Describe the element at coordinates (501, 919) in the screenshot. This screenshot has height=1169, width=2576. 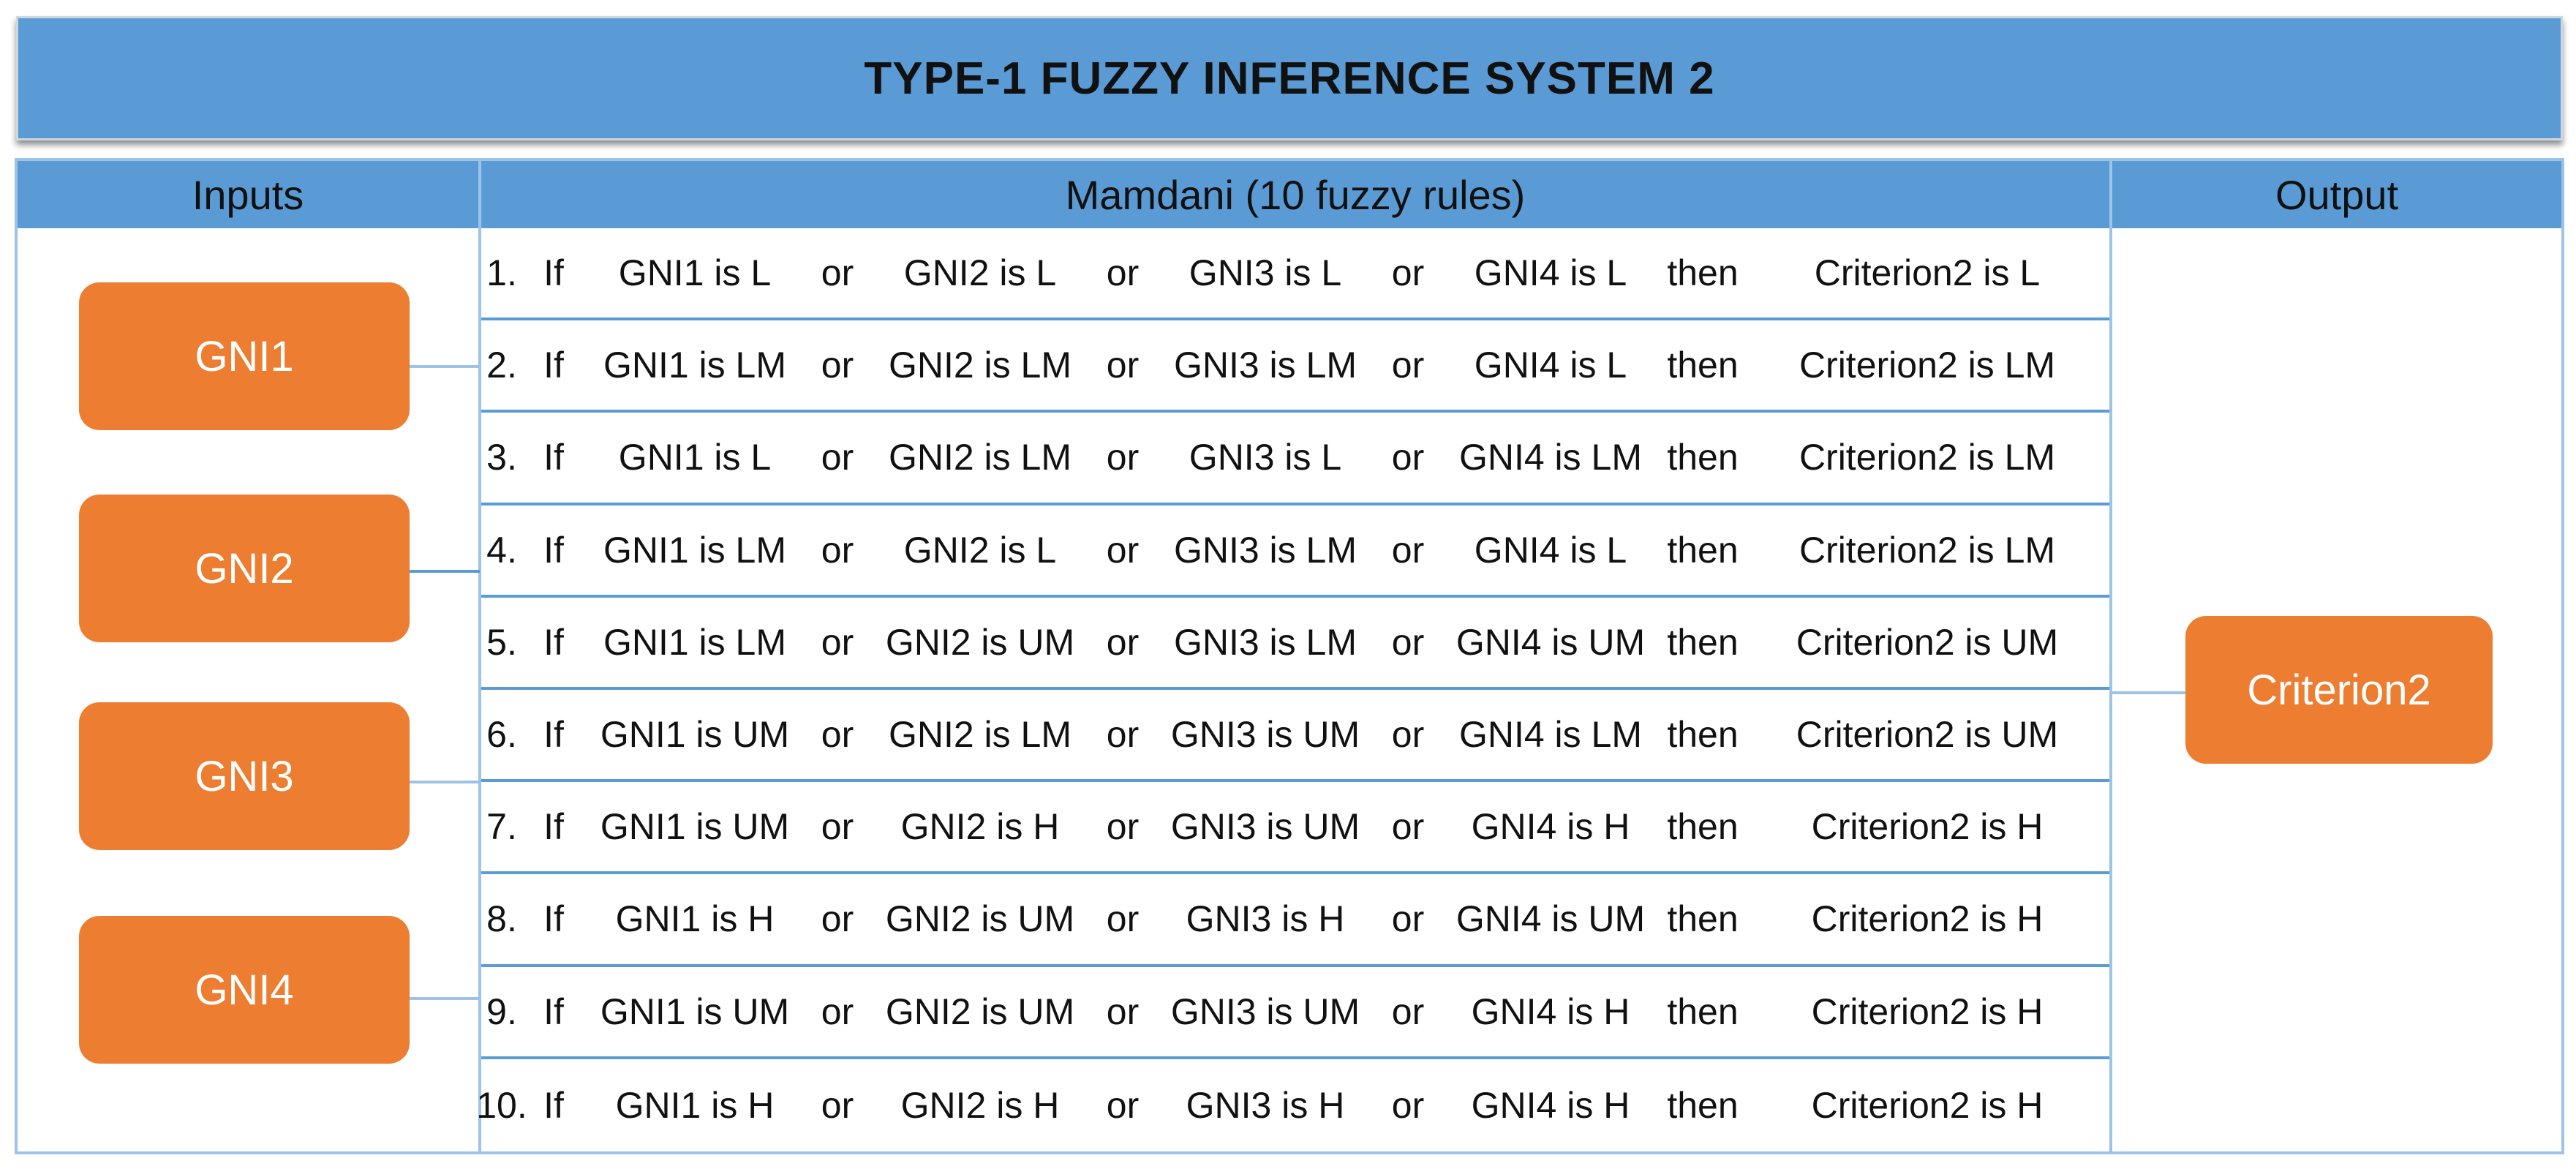
I see `rule-cell-num: 8.` at that location.